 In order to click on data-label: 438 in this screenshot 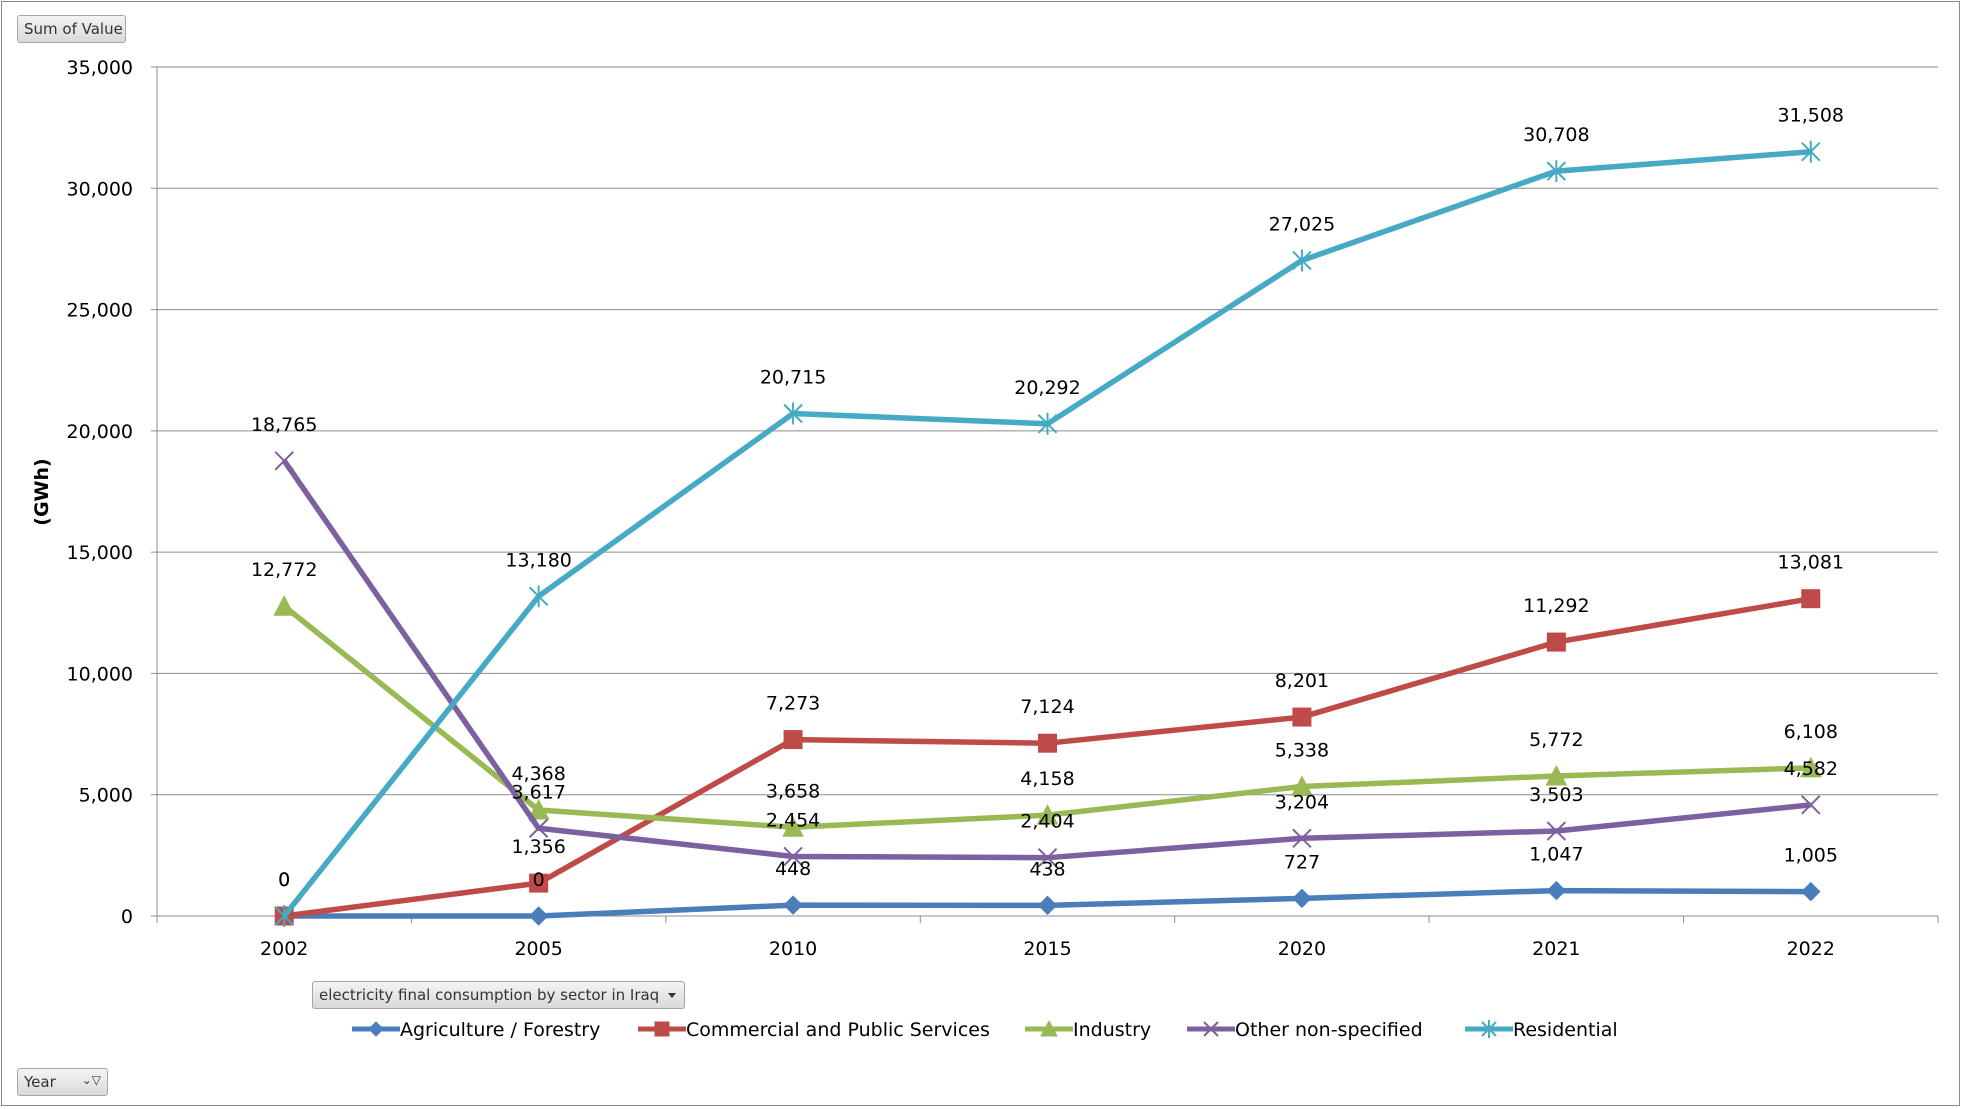, I will do `click(1047, 869)`.